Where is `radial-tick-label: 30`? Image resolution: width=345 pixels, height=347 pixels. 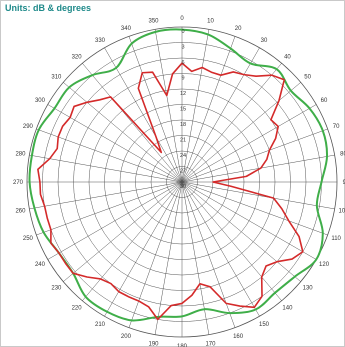 radial-tick-label: 30 is located at coordinates (183, 187).